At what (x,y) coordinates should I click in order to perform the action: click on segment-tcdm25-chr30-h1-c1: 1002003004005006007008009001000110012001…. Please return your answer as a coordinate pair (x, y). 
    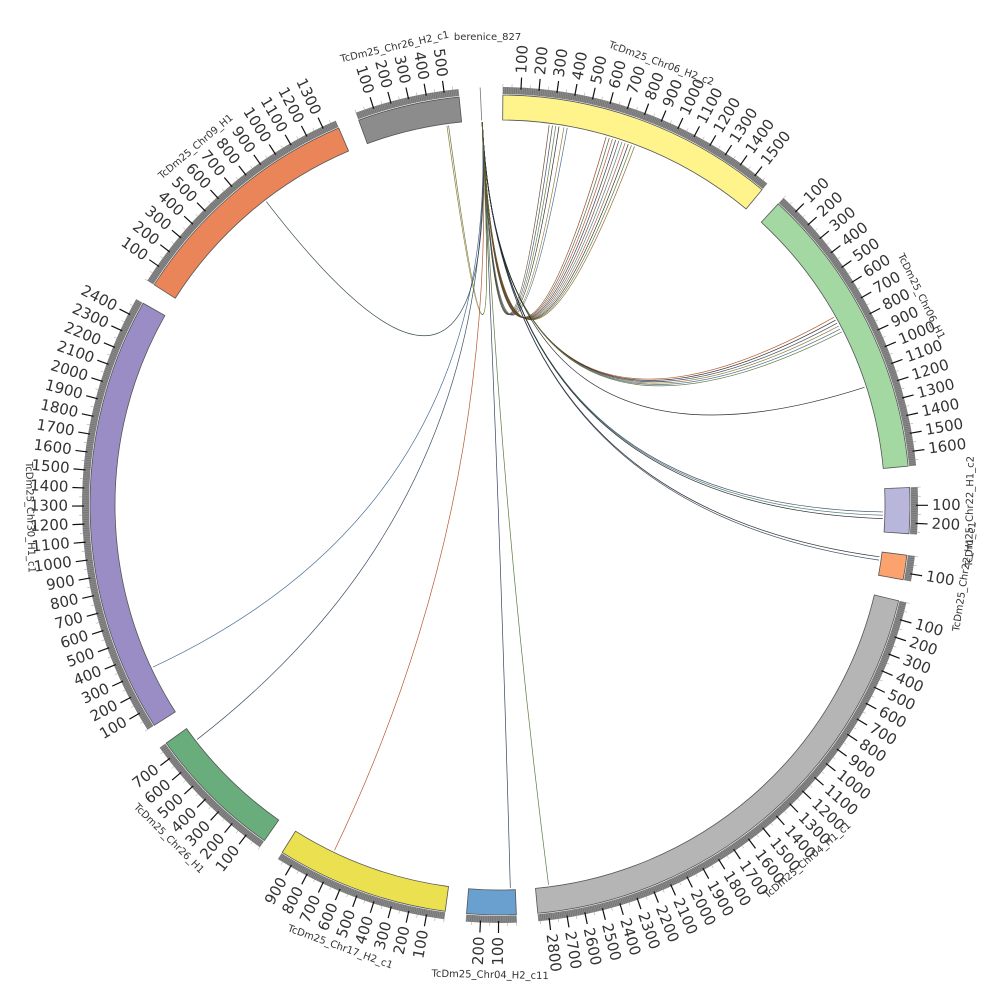
    Looking at the image, I should click on (99, 512).